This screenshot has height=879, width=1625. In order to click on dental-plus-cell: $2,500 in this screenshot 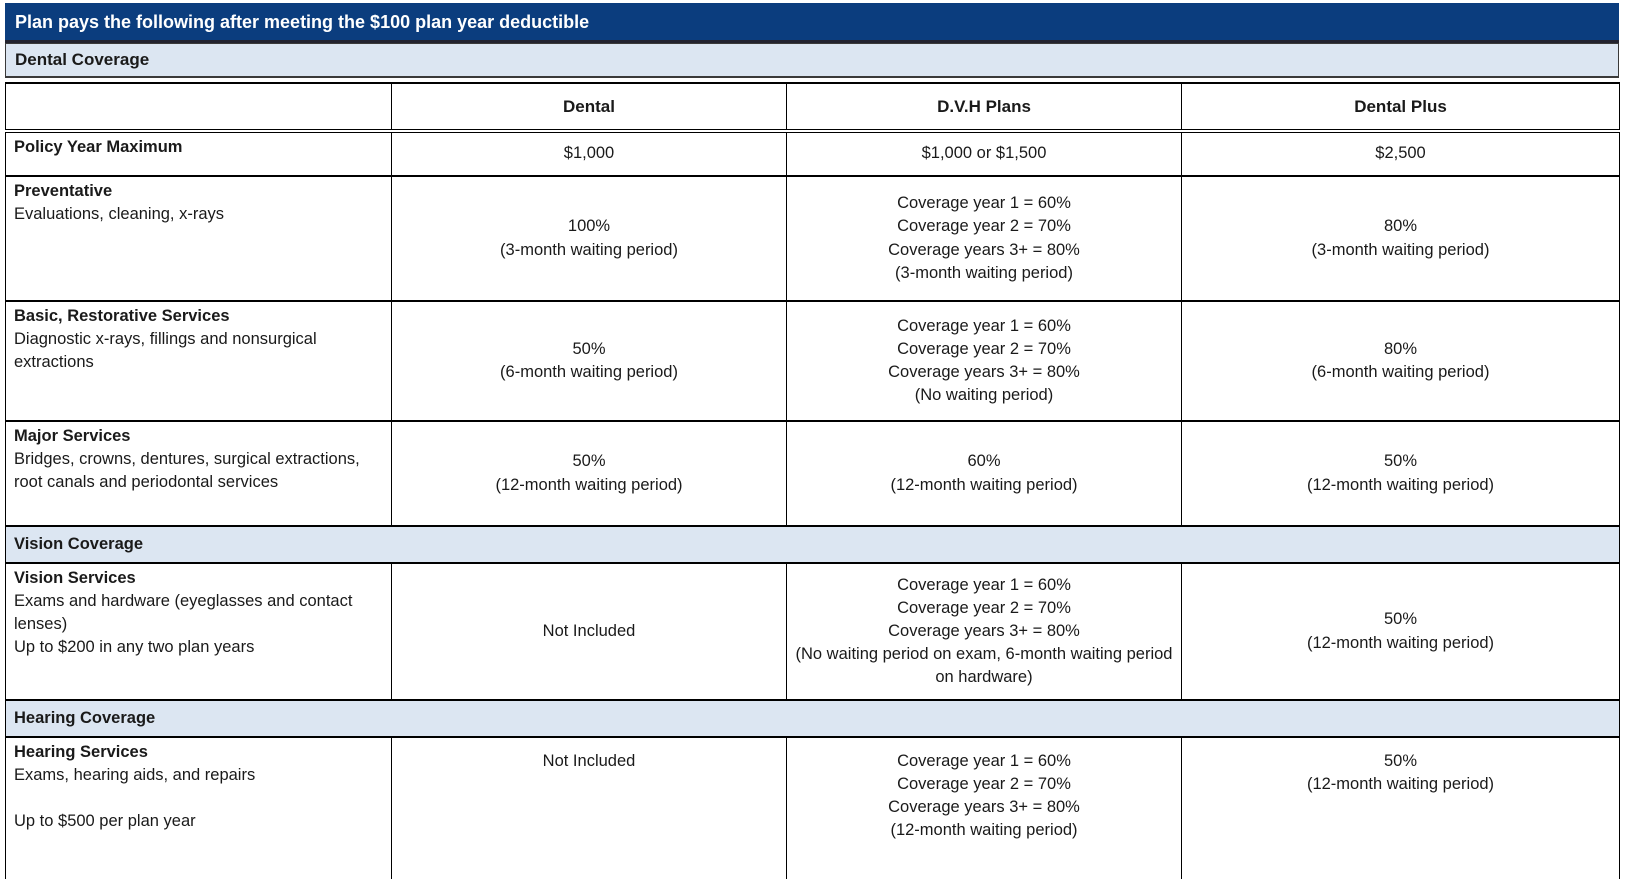, I will do `click(1400, 153)`.